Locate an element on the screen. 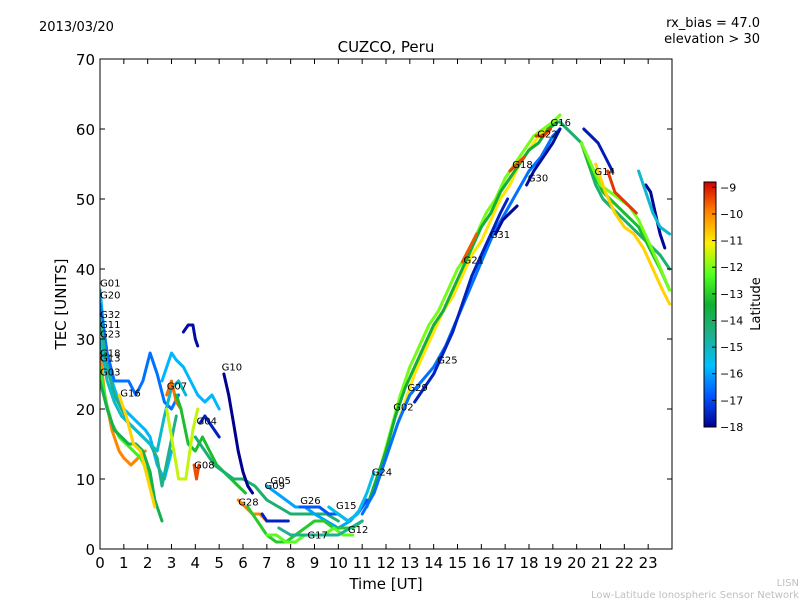 The image size is (800, 600). x-tick-label: 16 is located at coordinates (481, 563).